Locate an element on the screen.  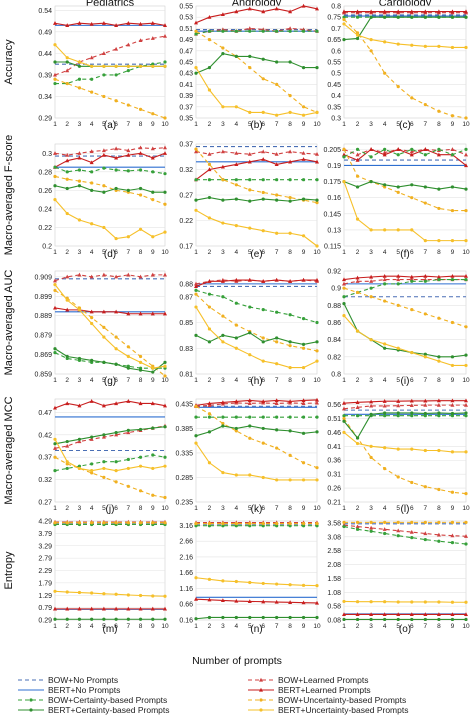
y-tick-label: 3.58 is located at coordinates (334, 523).